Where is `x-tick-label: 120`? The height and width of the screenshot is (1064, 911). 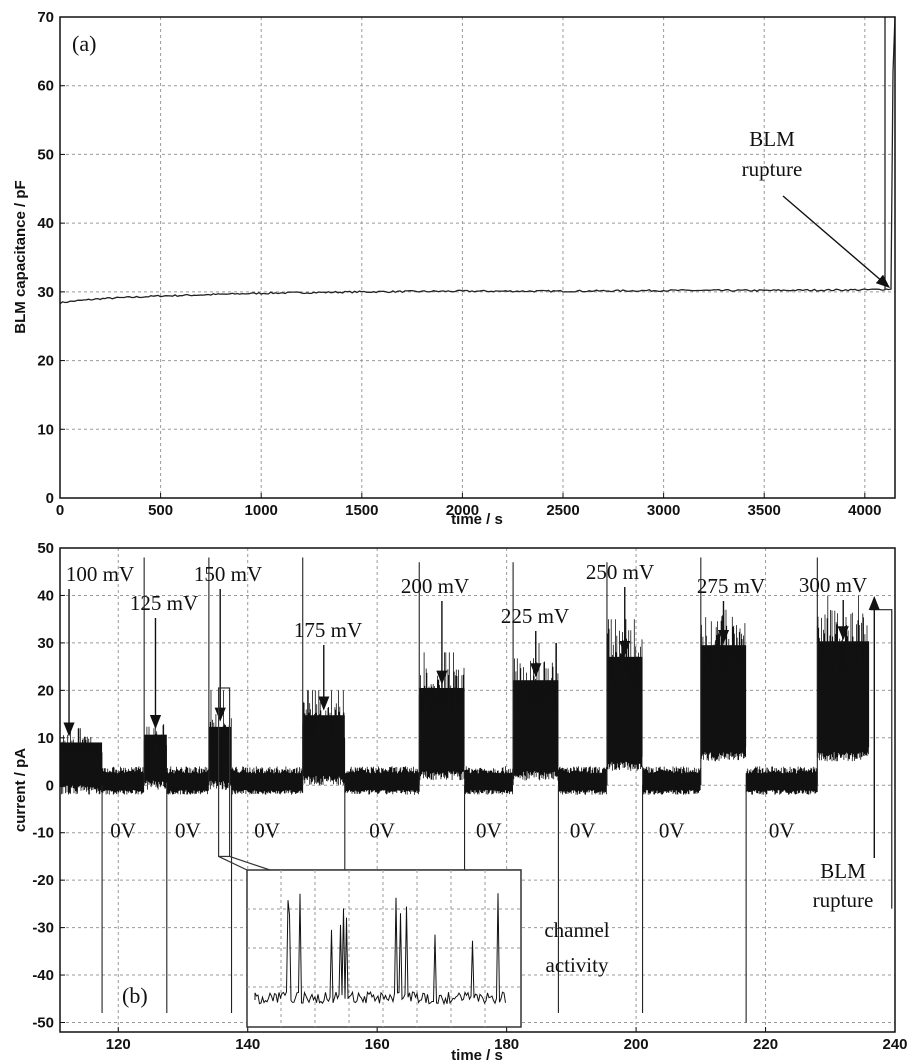
x-tick-label: 120 is located at coordinates (118, 1044).